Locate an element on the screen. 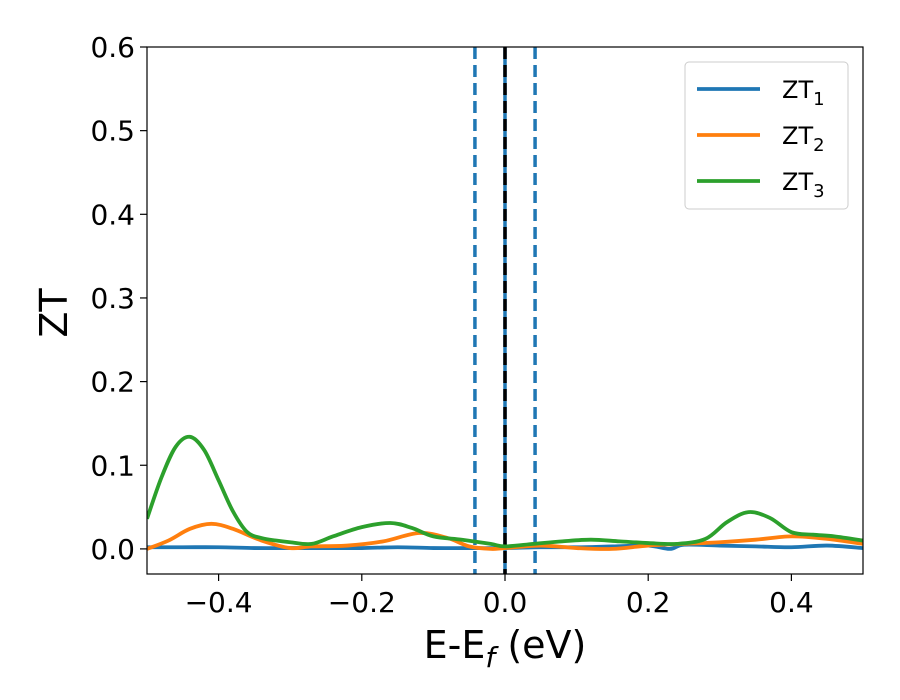  x-axis-ticks: −0.4 −0.2 0.0 0.2 0.4 is located at coordinates (499, 596).